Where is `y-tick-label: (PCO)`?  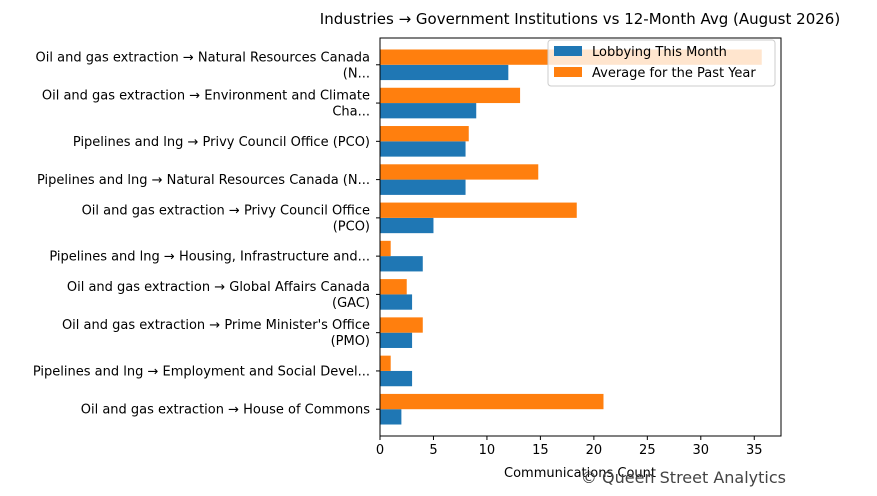
y-tick-label: (PCO) is located at coordinates (351, 226).